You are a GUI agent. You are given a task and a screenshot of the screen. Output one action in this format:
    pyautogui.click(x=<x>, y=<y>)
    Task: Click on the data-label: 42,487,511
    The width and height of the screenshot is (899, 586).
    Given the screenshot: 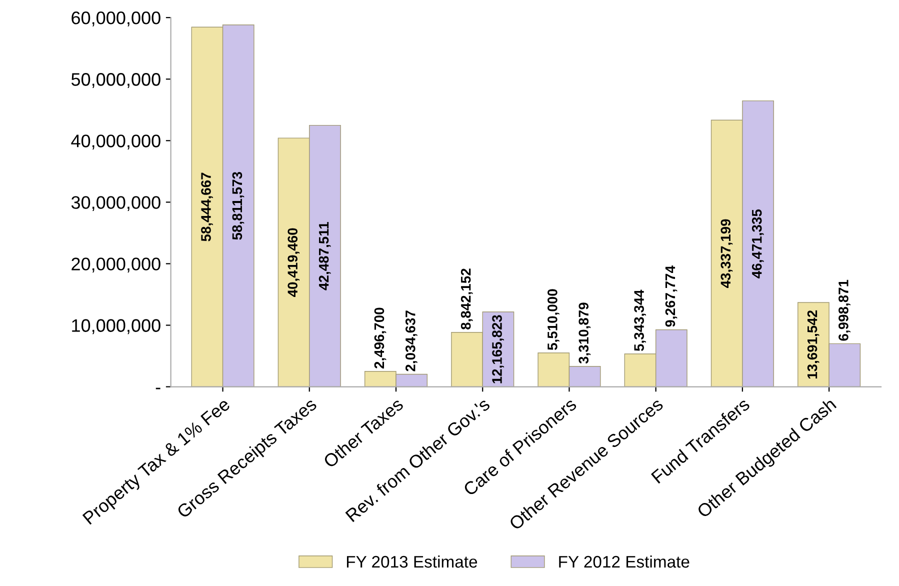 What is the action you would take?
    pyautogui.click(x=324, y=256)
    